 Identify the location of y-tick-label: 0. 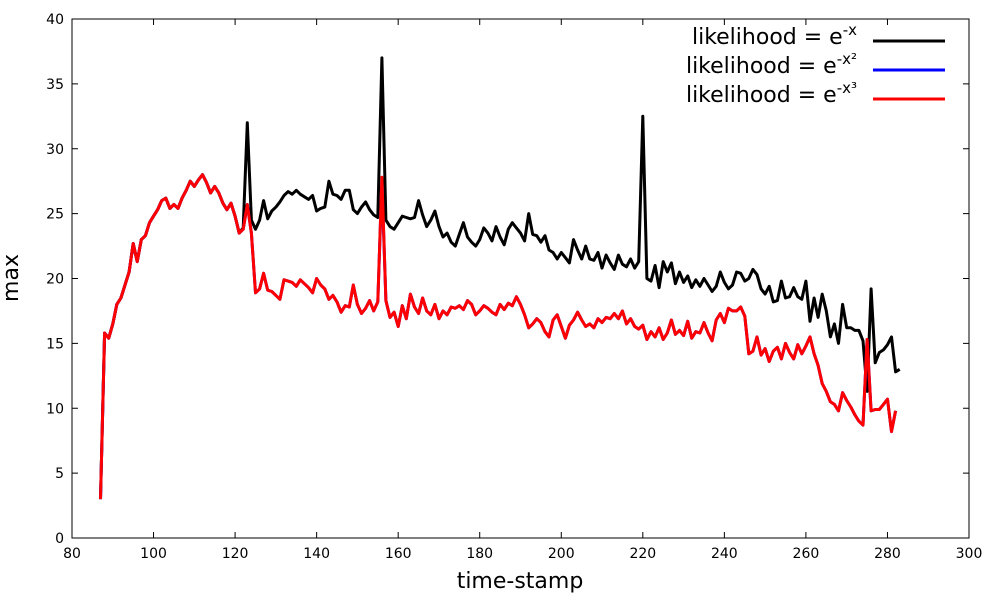
(59, 539).